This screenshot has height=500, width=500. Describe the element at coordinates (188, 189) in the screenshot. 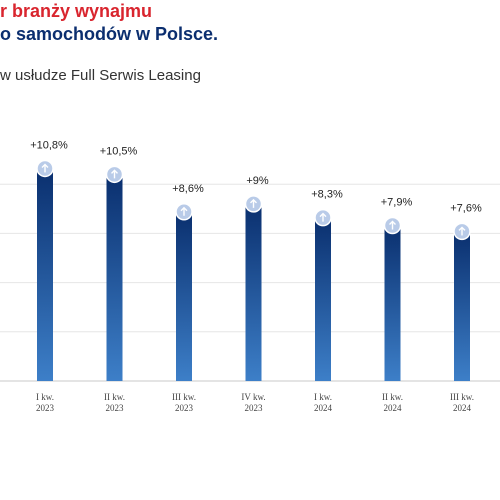

I see `data-label: +8,6%` at that location.